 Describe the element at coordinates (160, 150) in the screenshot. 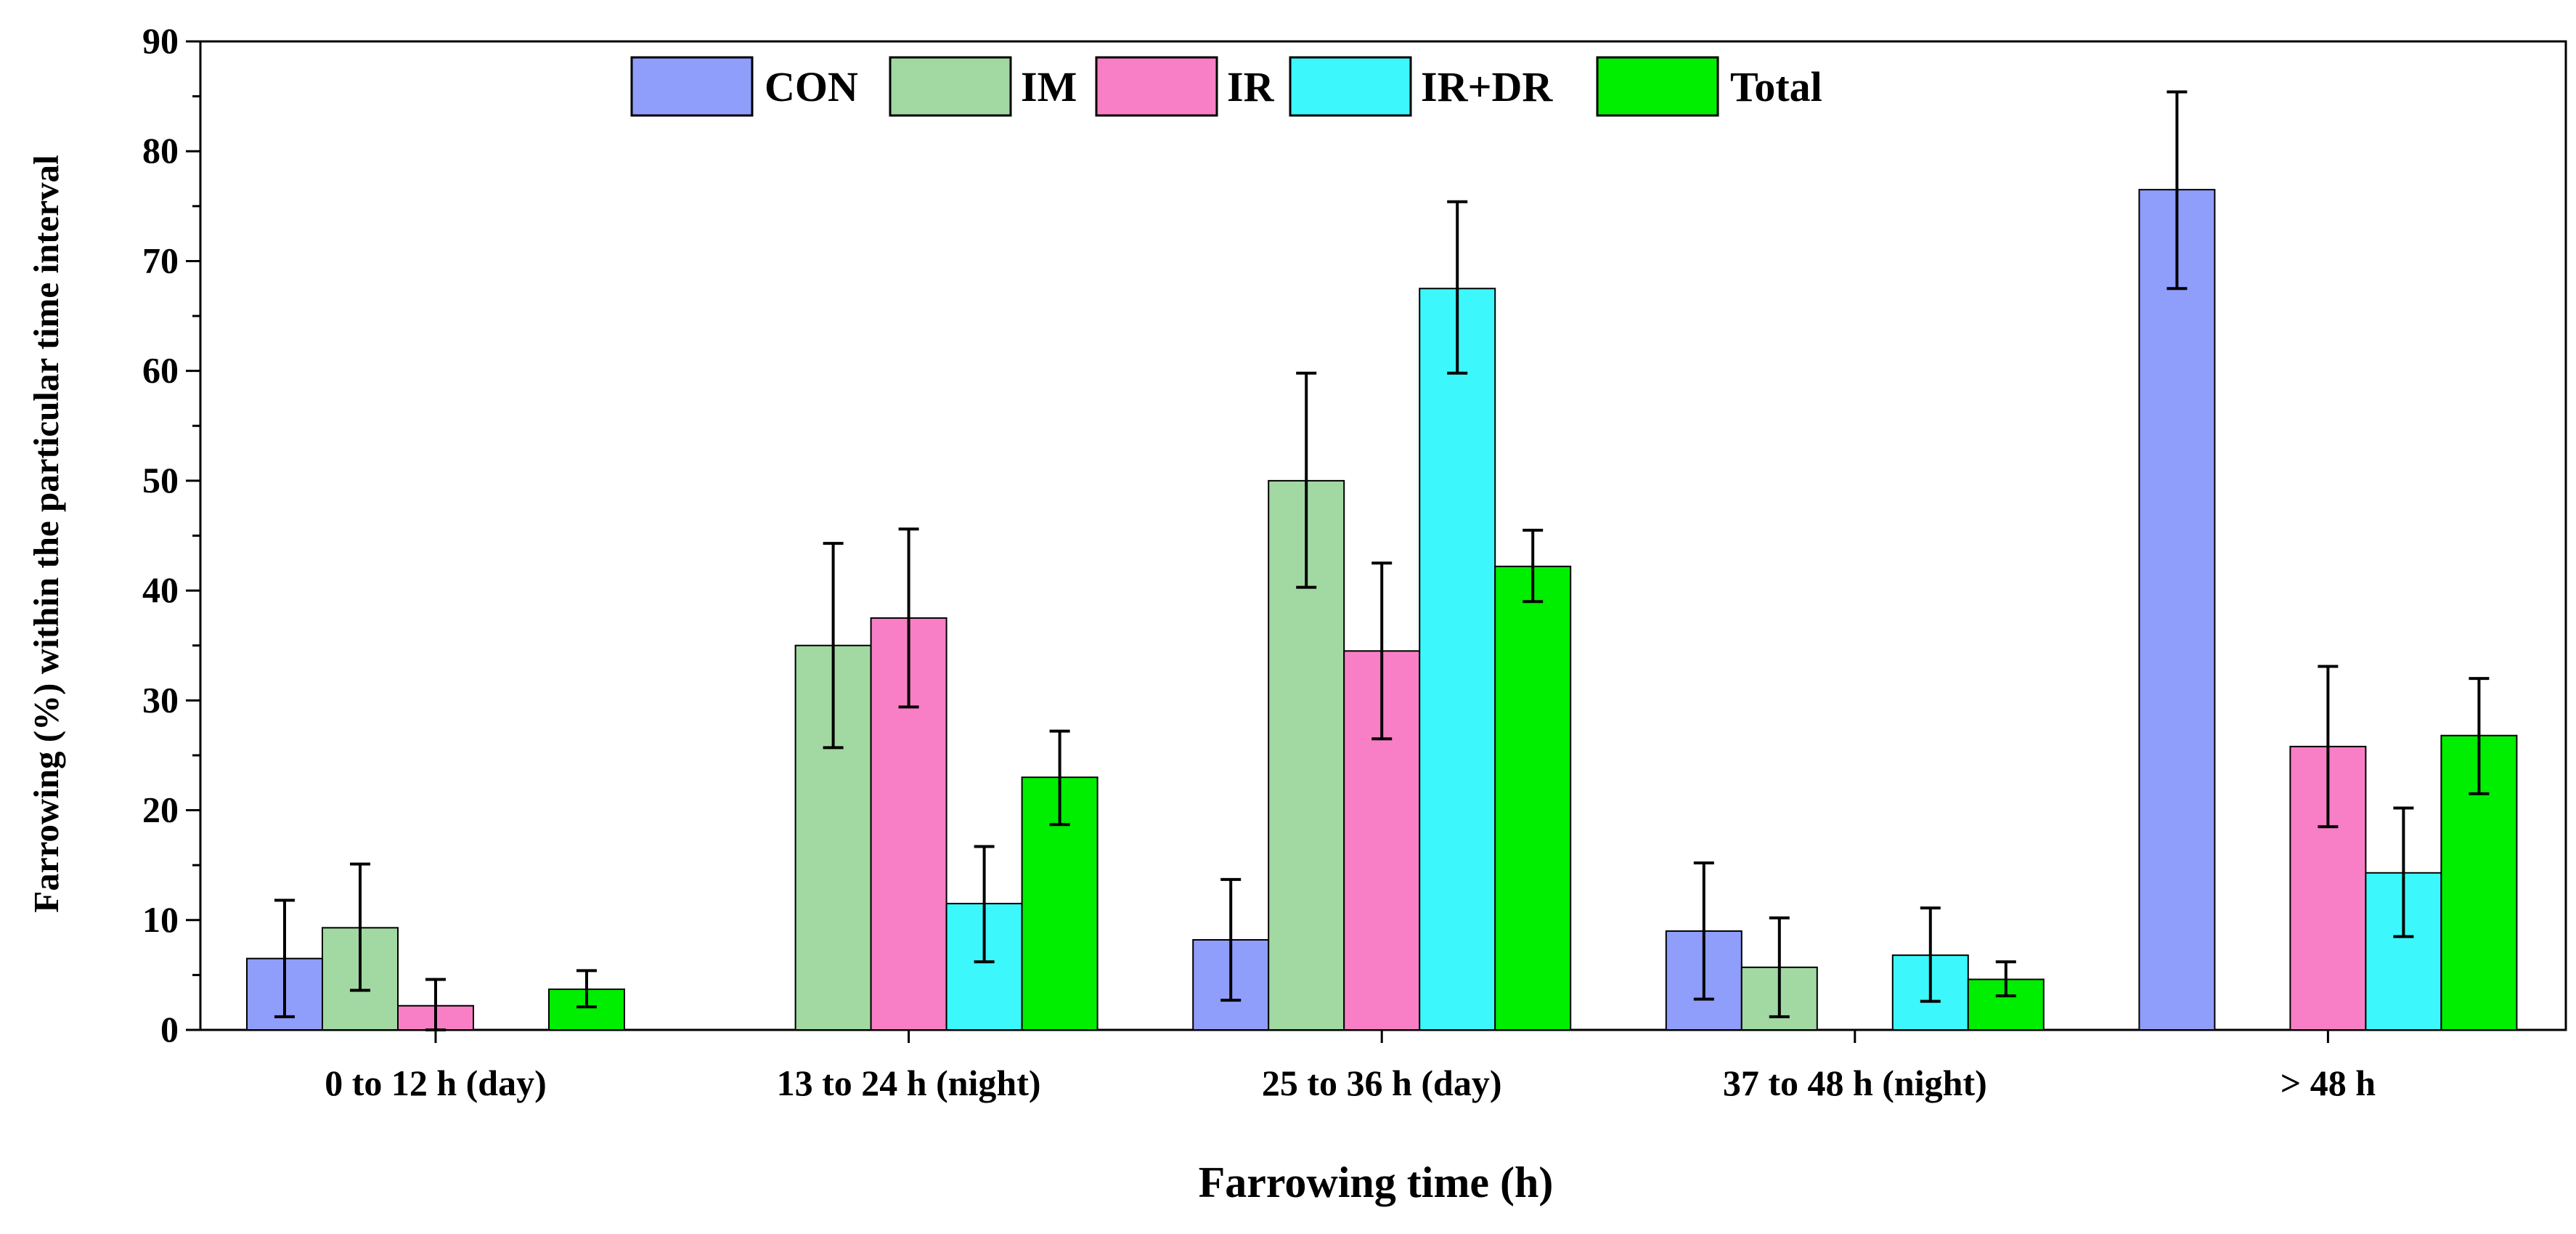

I see `y-tick-label: 80` at that location.